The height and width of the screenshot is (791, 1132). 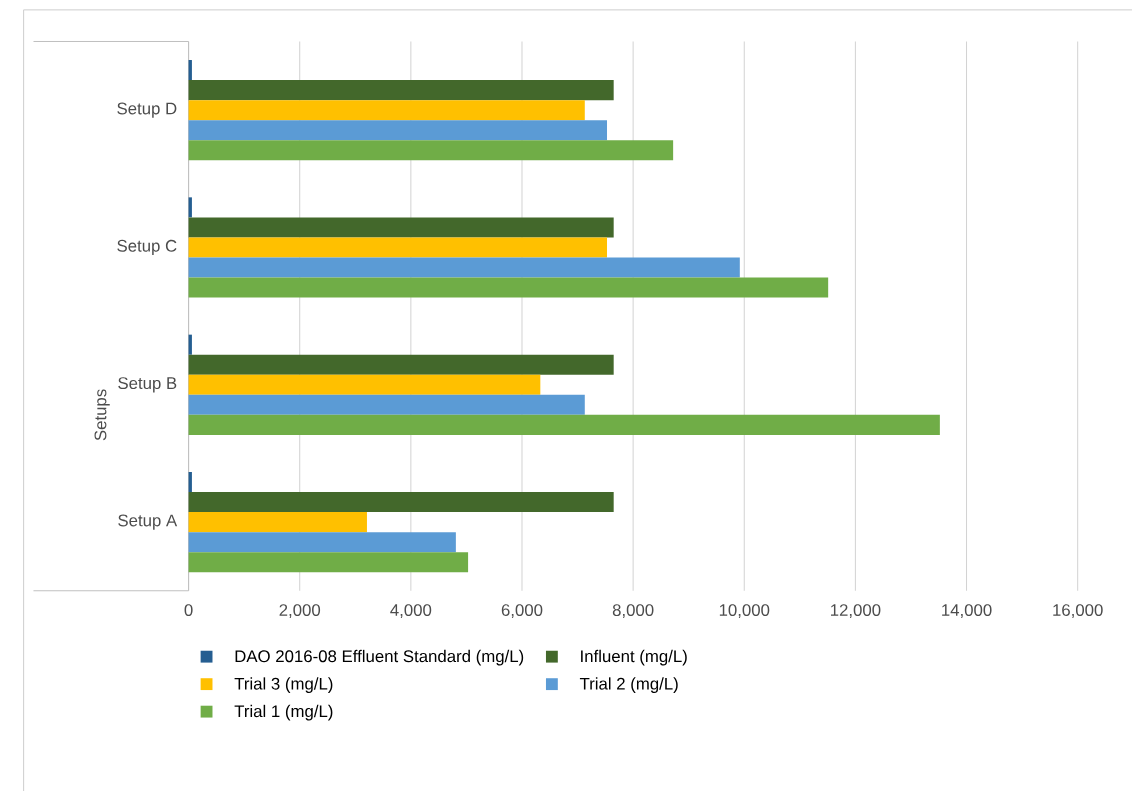 I want to click on x-tick-label: 2,000, so click(x=300, y=610).